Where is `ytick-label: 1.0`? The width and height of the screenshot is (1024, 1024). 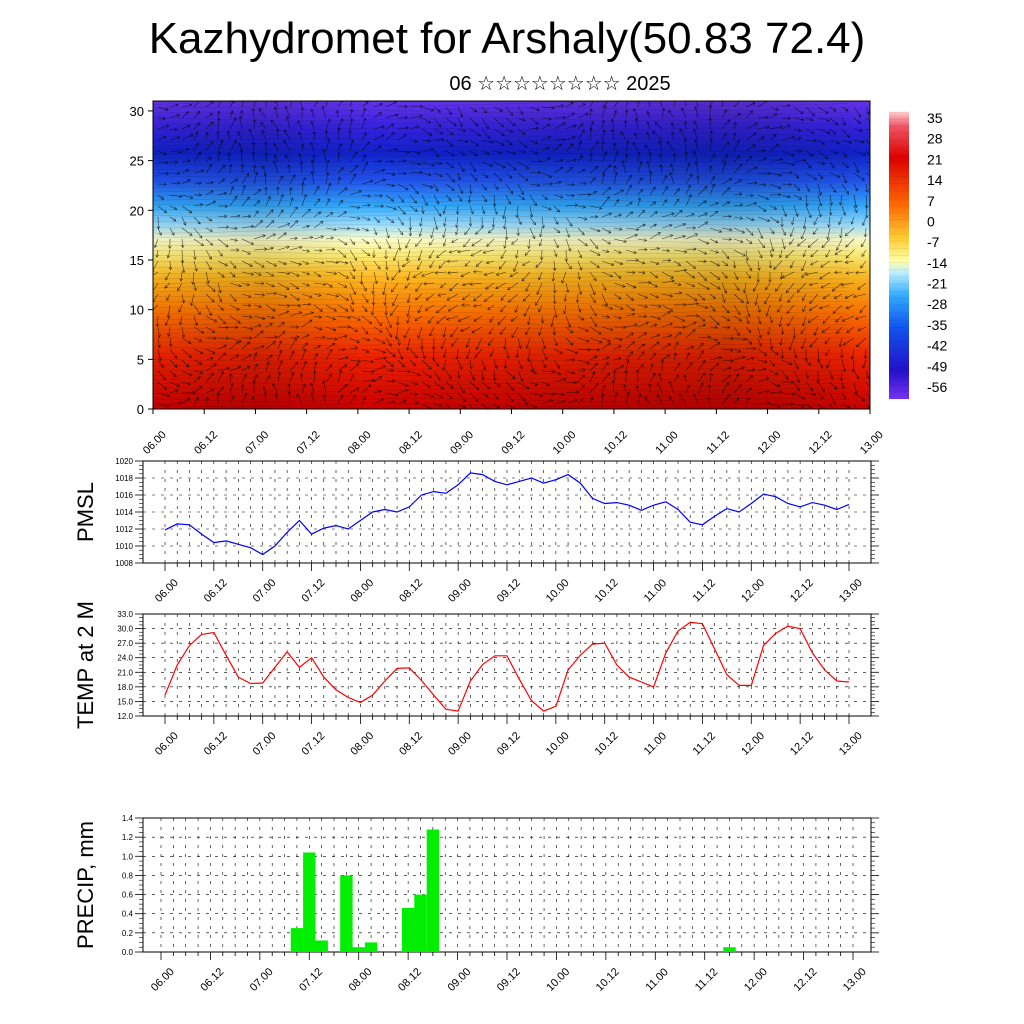 ytick-label: 1.0 is located at coordinates (128, 856).